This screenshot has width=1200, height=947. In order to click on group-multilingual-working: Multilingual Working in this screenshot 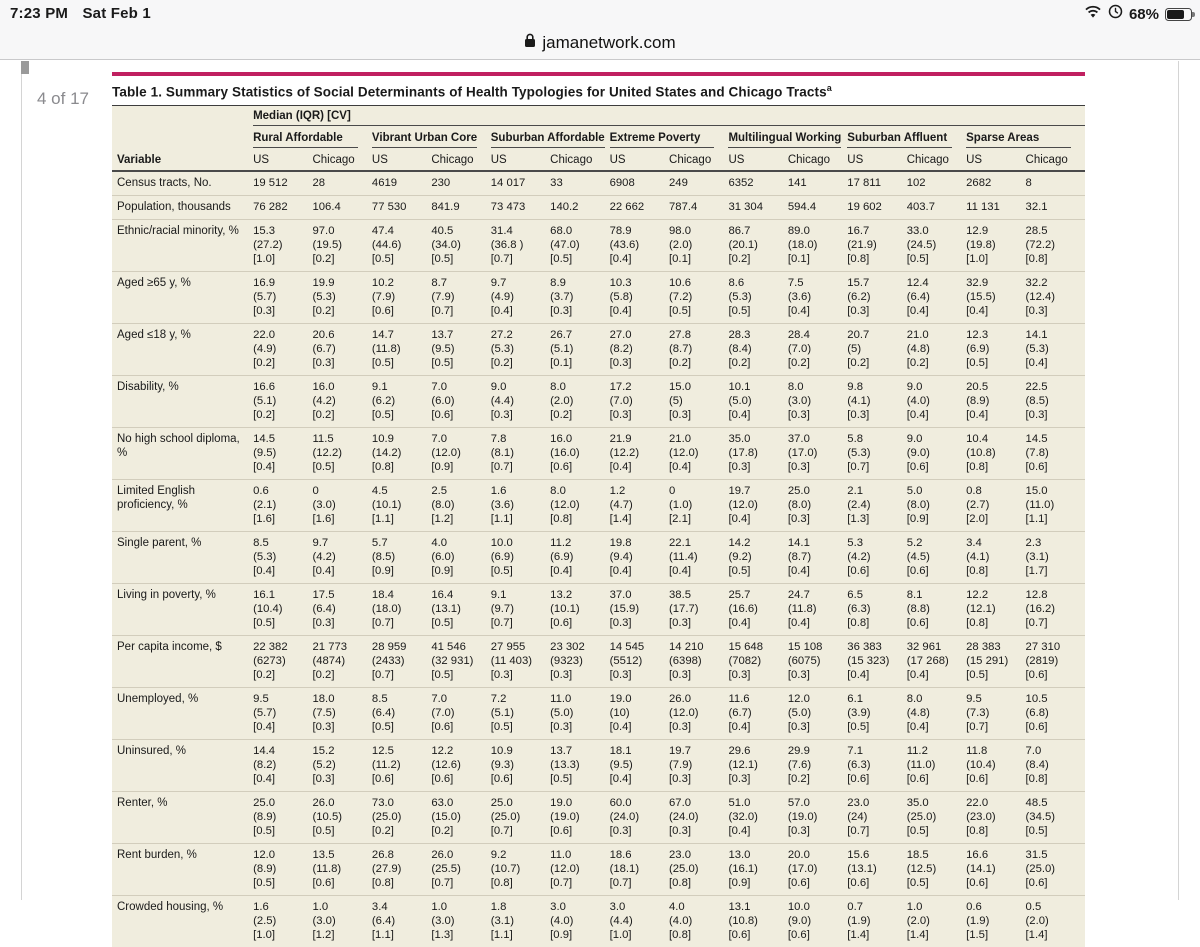, I will do `click(787, 138)`.